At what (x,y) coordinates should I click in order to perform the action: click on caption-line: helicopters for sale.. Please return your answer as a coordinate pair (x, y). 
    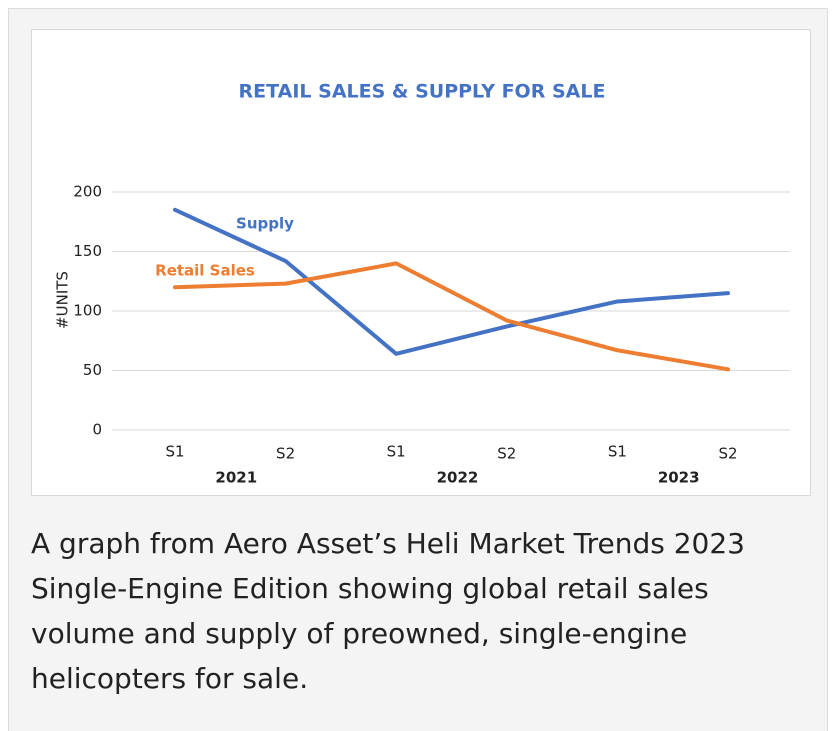
    Looking at the image, I should click on (170, 678).